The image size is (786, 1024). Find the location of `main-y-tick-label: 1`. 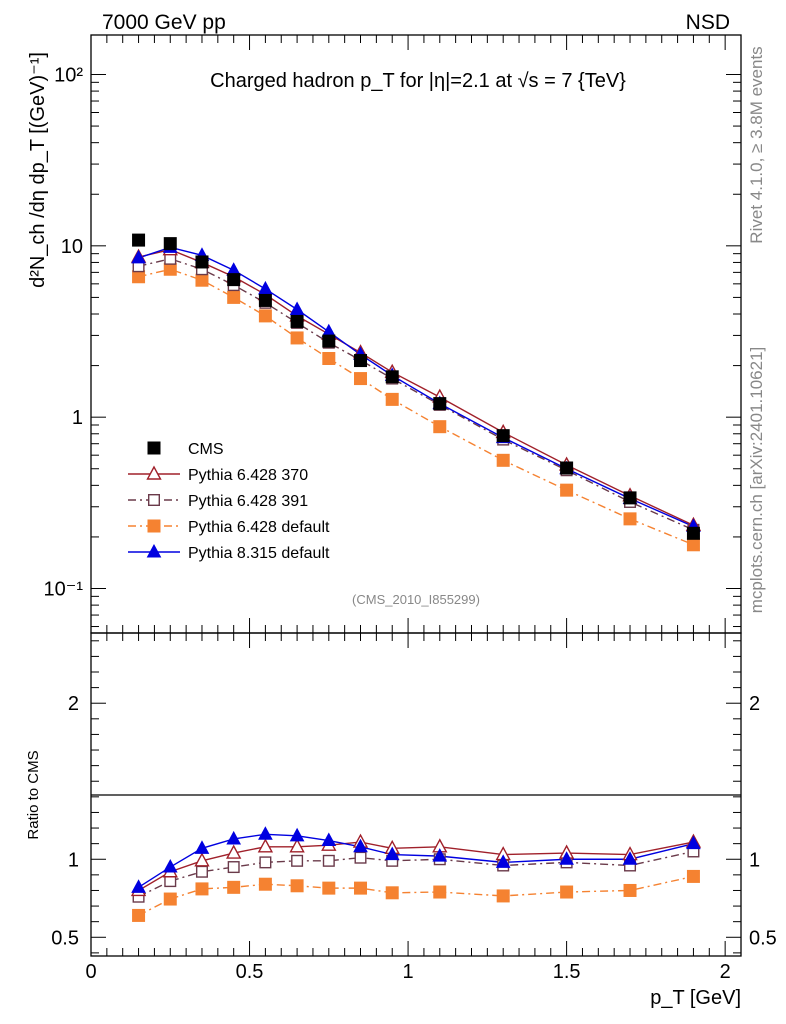

main-y-tick-label: 1 is located at coordinates (77, 418).